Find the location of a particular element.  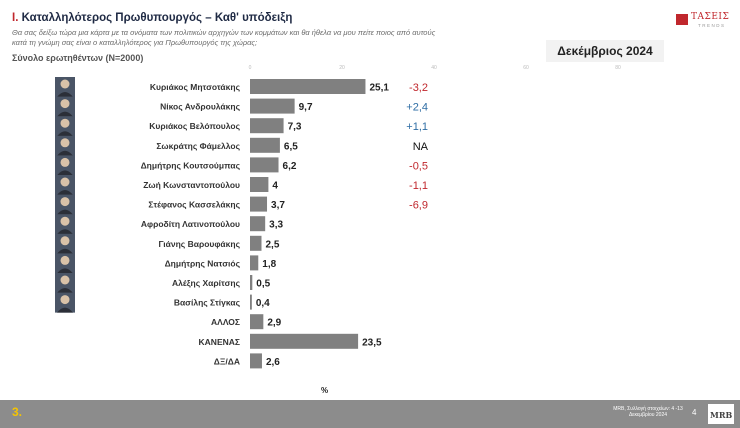

category-label: Αλέξης Χαρίτσης is located at coordinates (206, 283).